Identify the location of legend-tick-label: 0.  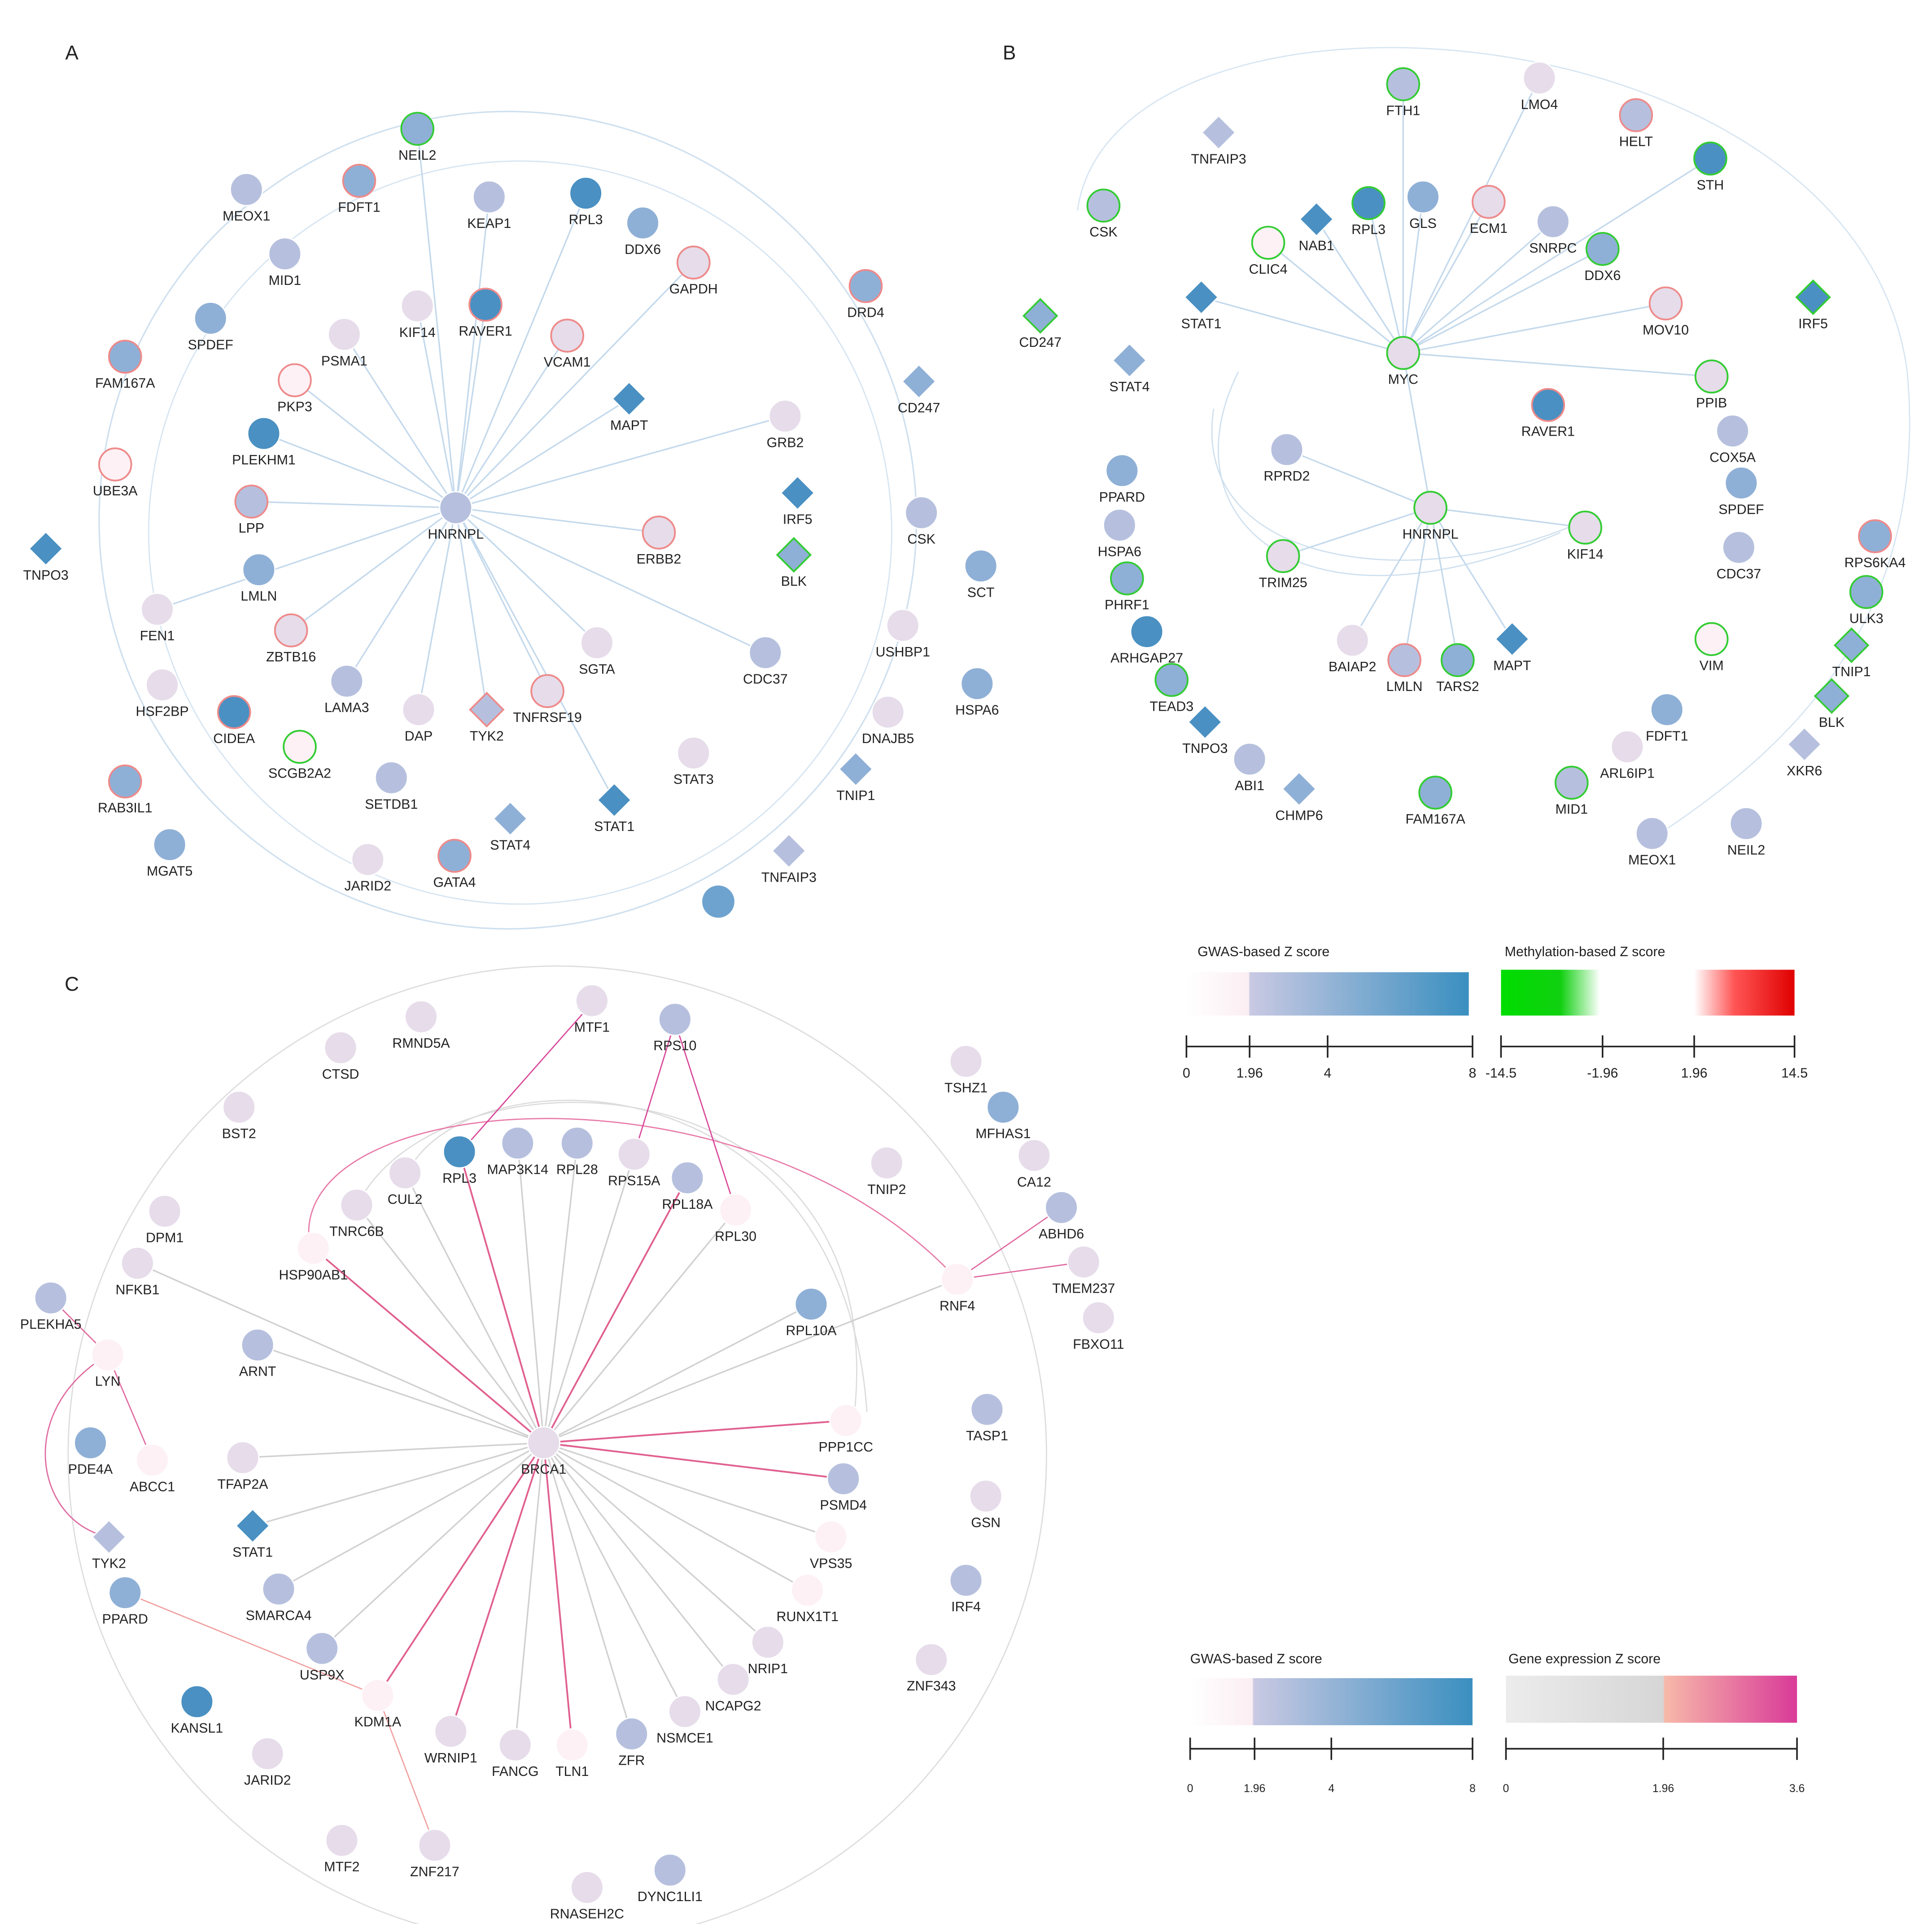
(1190, 1789).